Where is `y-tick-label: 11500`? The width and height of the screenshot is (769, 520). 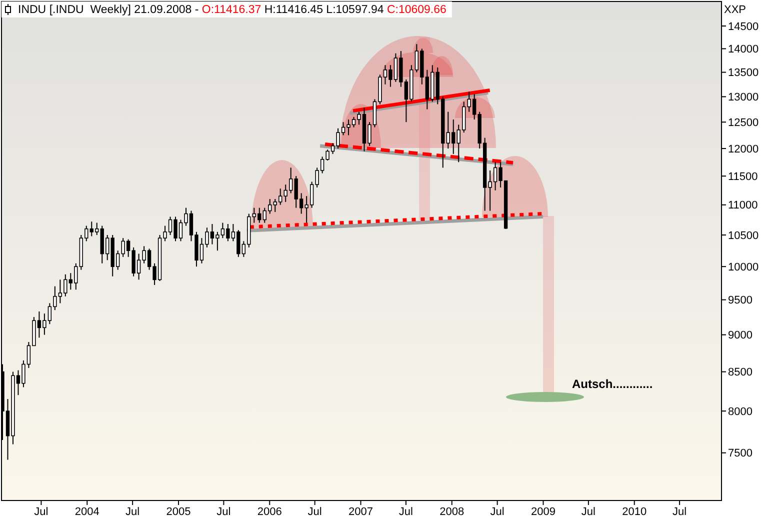
y-tick-label: 11500 is located at coordinates (743, 176).